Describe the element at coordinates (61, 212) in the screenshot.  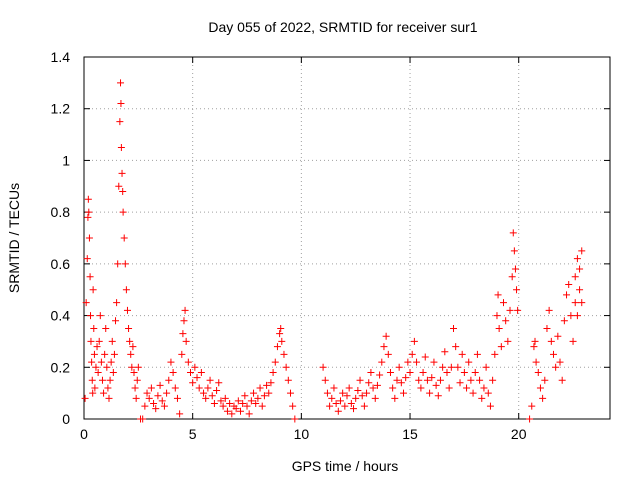
I see `y-tick-label: 0.8` at that location.